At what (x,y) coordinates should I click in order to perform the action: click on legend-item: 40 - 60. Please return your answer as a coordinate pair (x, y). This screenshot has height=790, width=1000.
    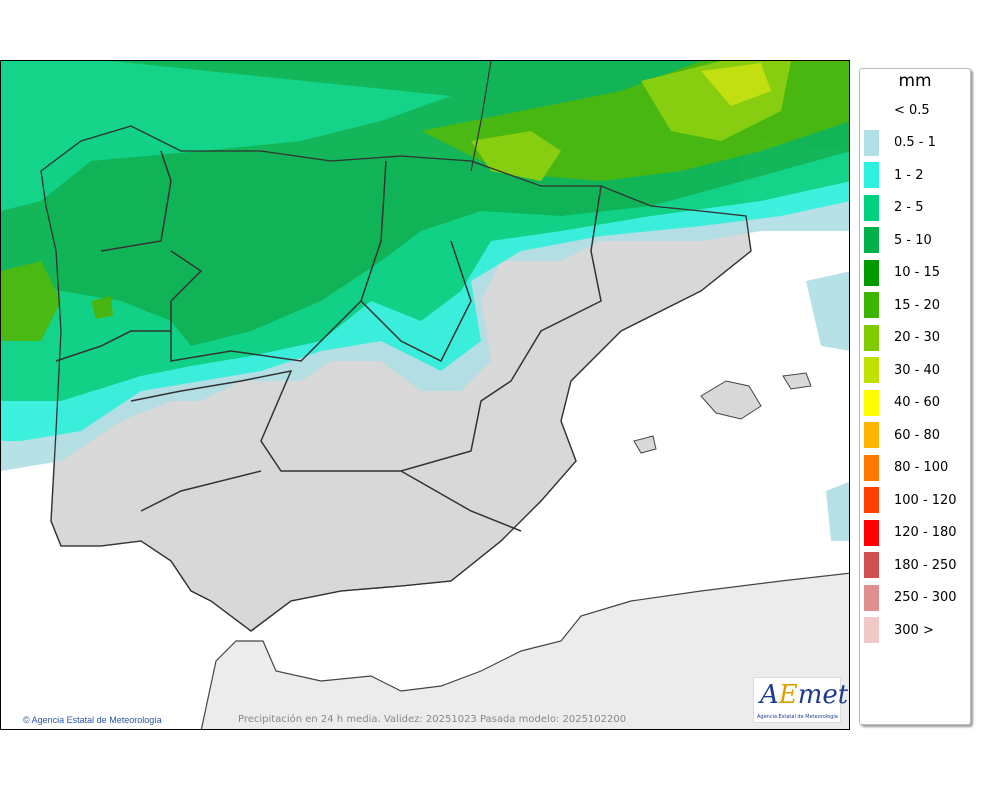
    Looking at the image, I should click on (902, 402).